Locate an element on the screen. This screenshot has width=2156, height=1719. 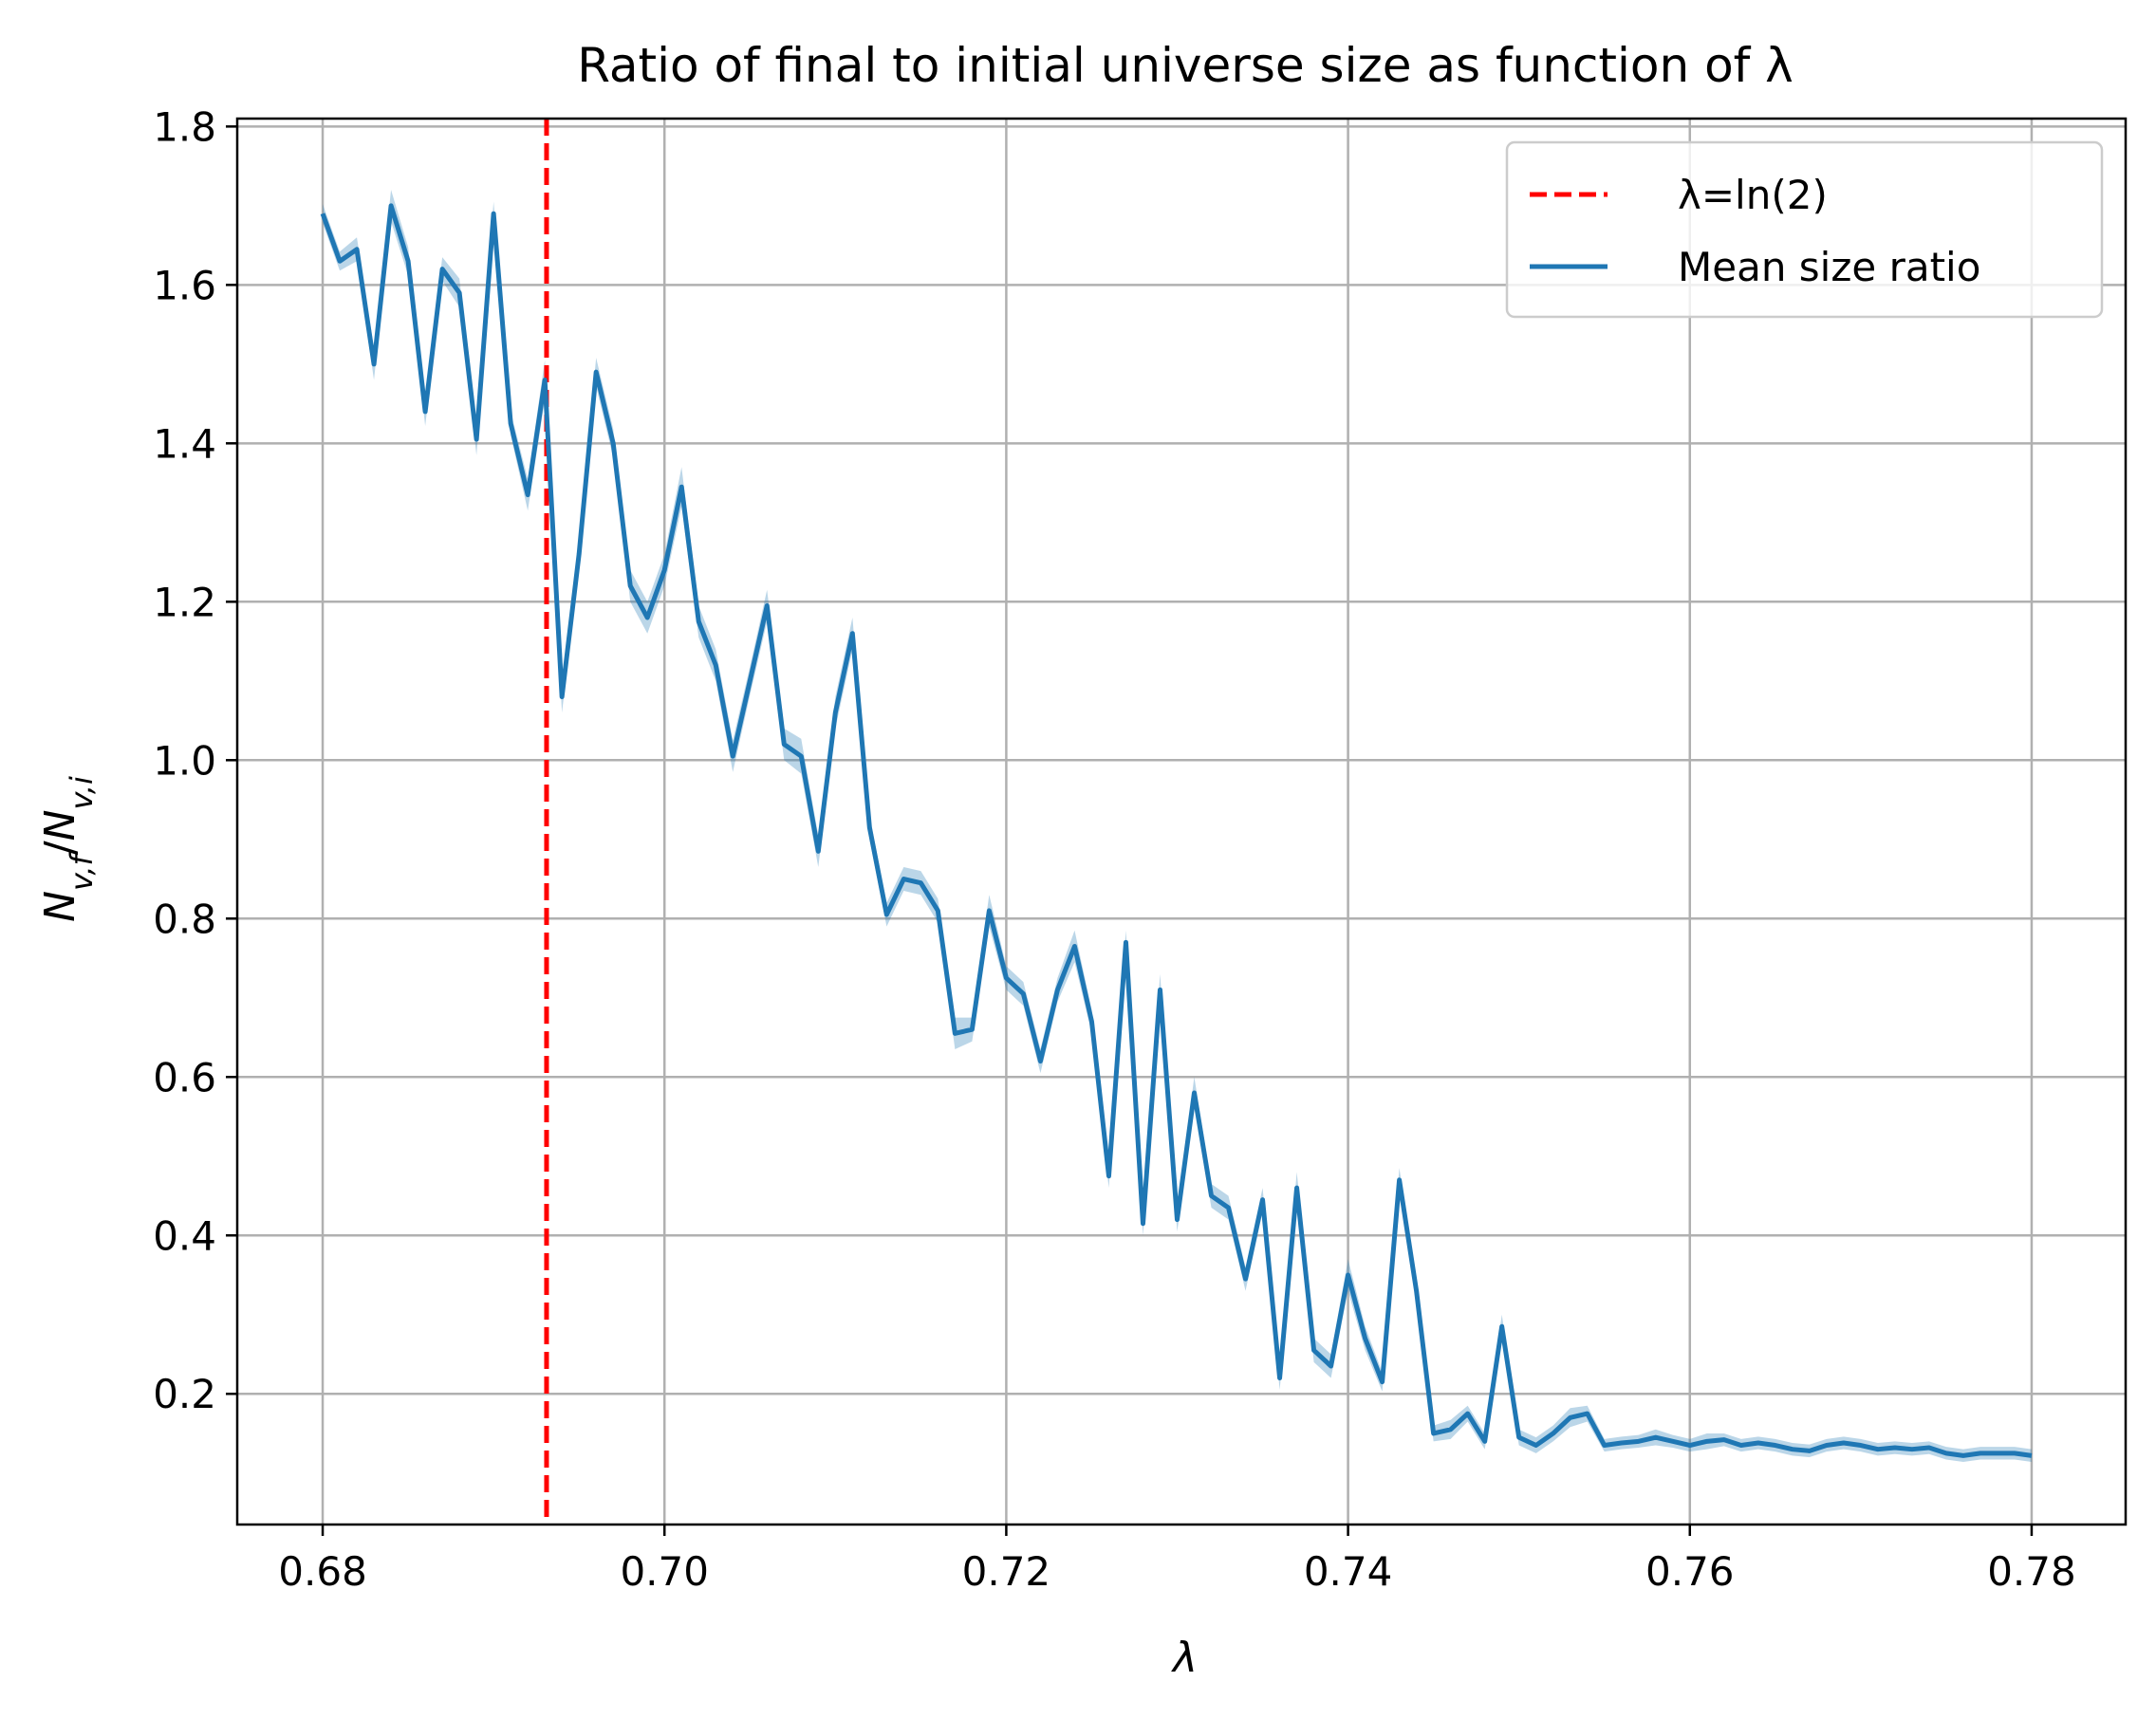
legend-box is located at coordinates (1804, 229).